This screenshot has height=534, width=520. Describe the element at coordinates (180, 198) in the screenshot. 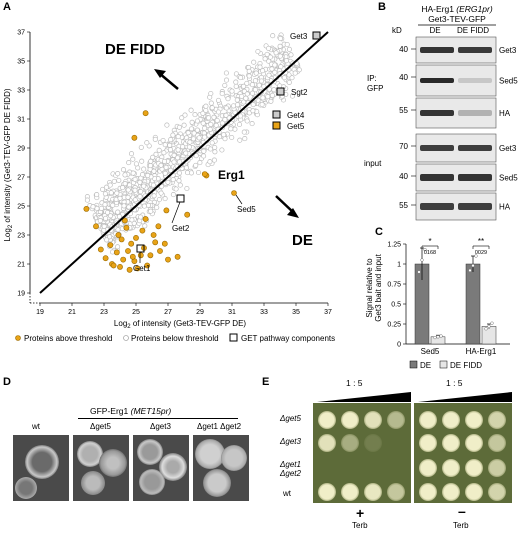

I see `get2-marker` at that location.